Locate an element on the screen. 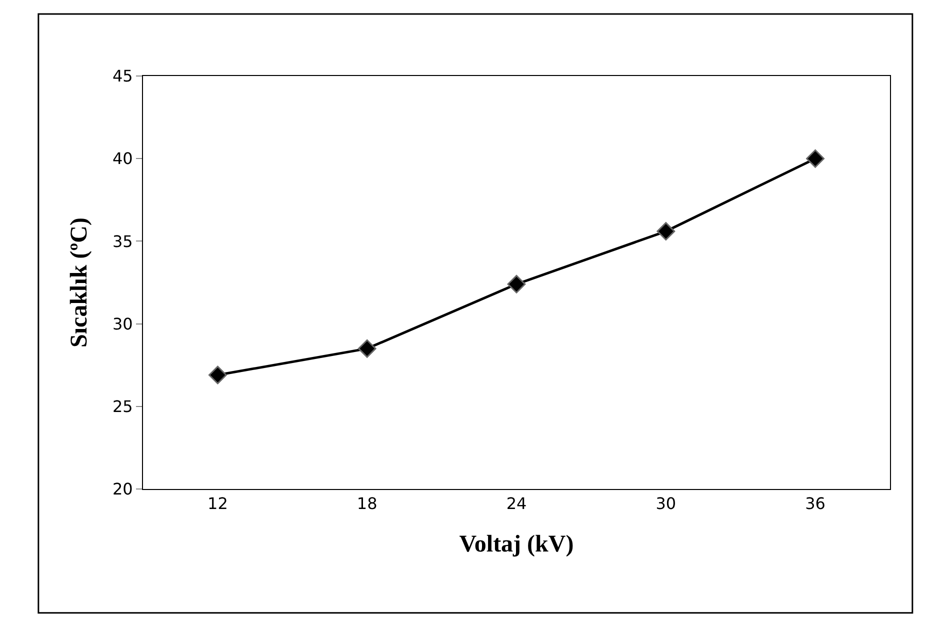  x-tick-label: 30 is located at coordinates (666, 504).